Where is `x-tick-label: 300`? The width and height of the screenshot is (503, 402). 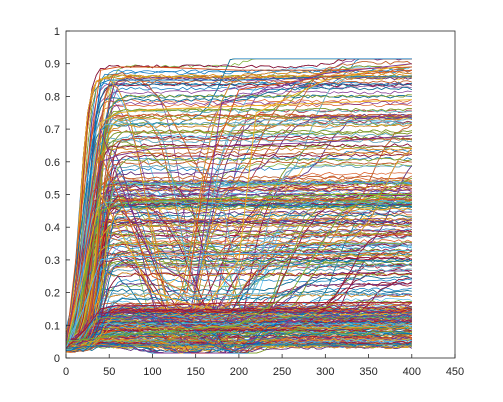
x-tick-label: 300 is located at coordinates (325, 372).